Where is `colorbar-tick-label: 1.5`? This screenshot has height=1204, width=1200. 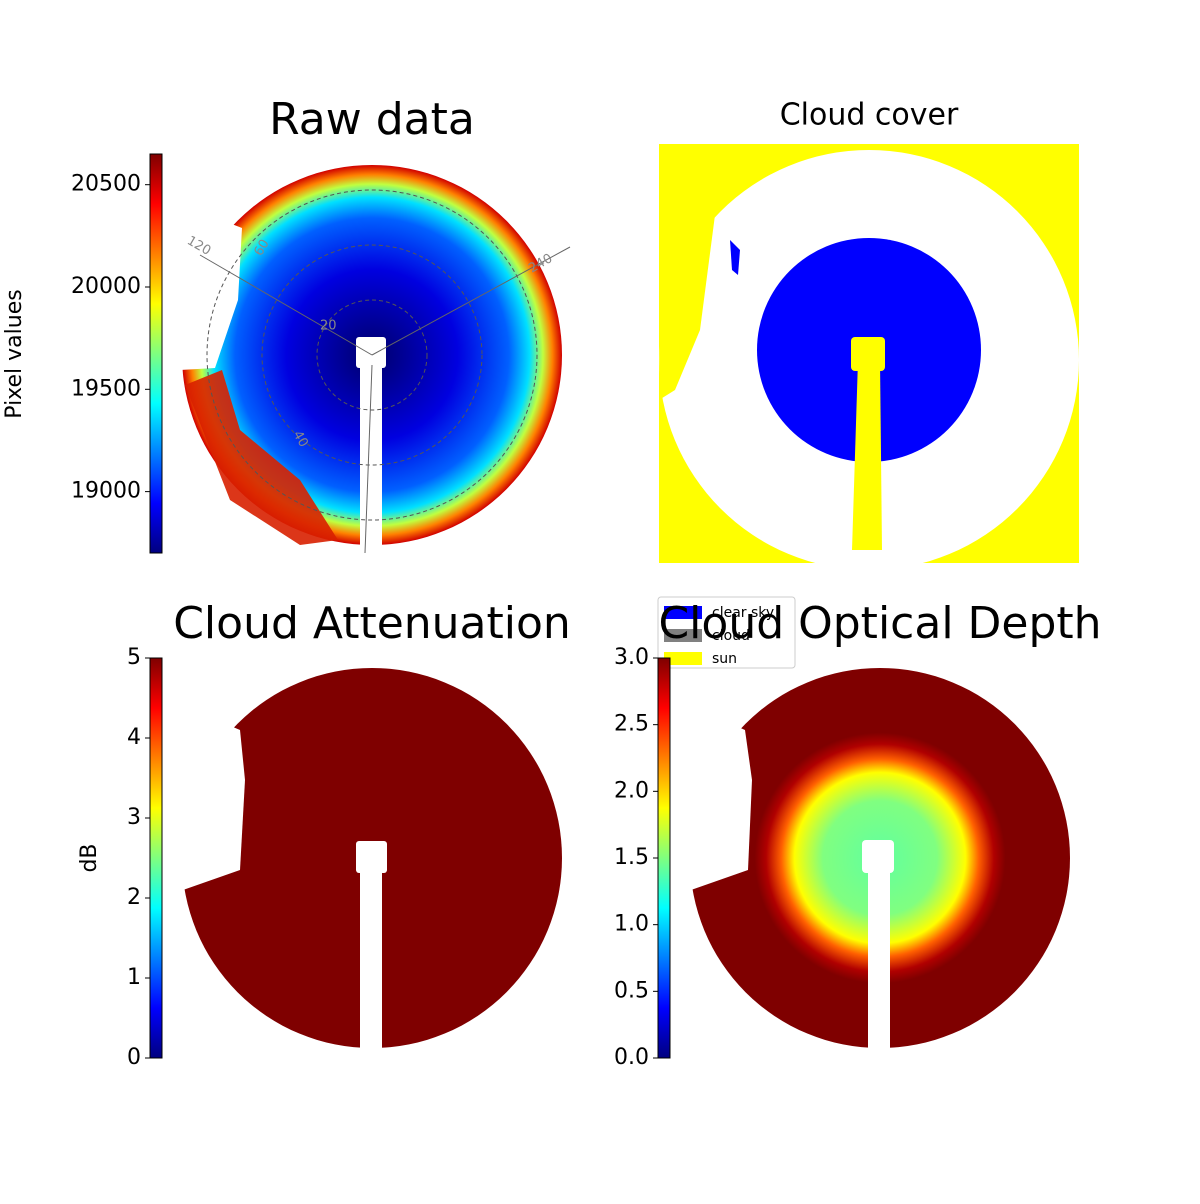 colorbar-tick-label: 1.5 is located at coordinates (631, 857).